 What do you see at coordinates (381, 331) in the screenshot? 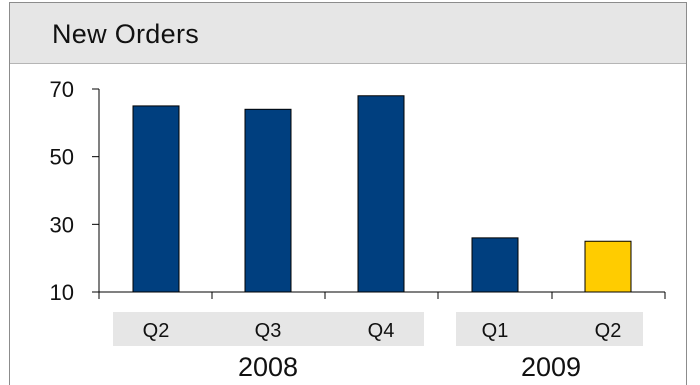
I see `category-label-2: Q4` at bounding box center [381, 331].